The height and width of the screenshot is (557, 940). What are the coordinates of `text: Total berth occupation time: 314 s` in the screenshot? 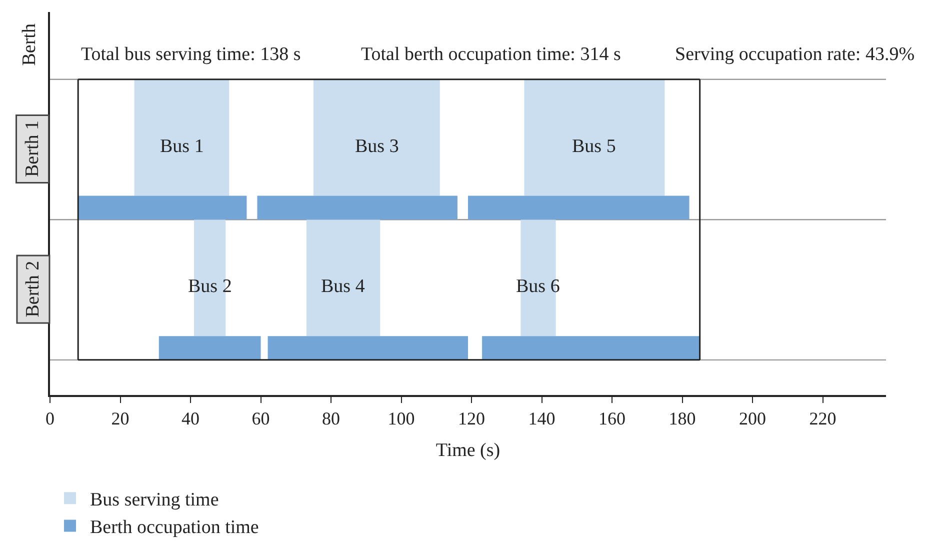 It's located at (491, 54).